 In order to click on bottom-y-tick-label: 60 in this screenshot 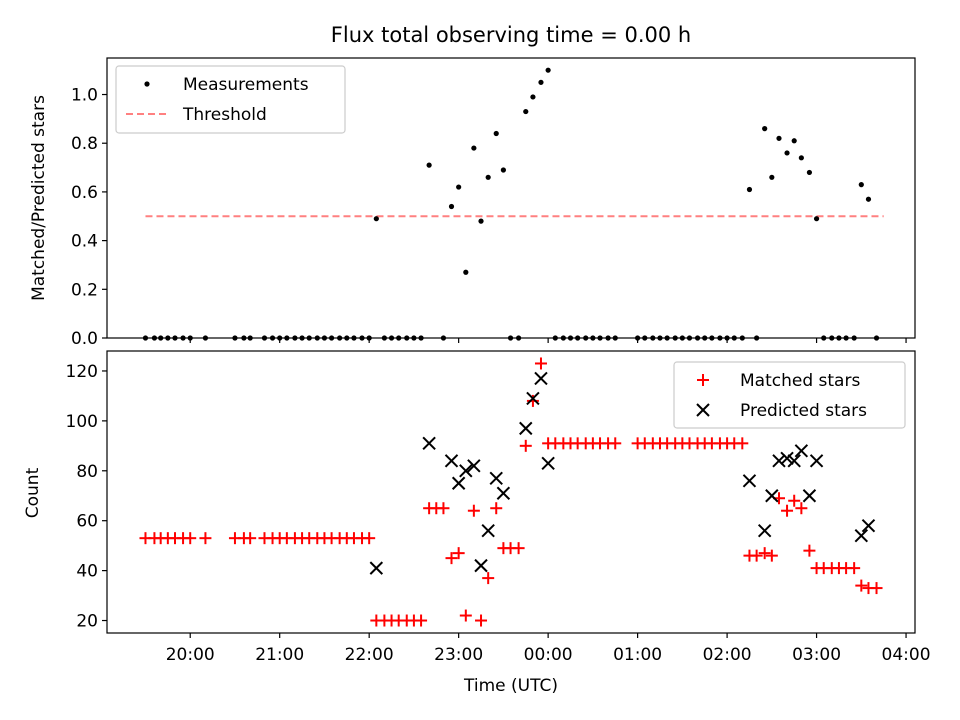, I will do `click(87, 522)`.